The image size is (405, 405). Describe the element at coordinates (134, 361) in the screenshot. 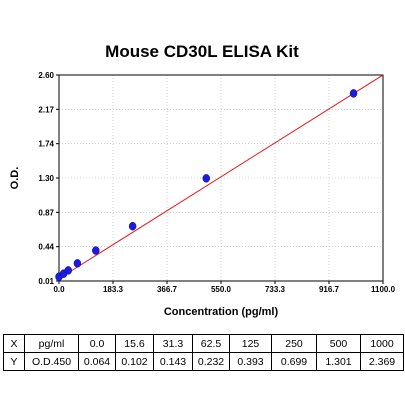

I see `table-cell: 0.102` at that location.